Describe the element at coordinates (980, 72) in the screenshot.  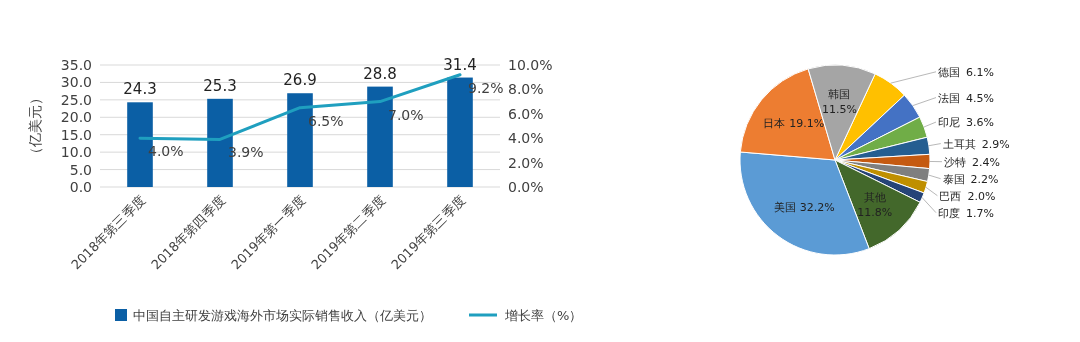
I see `data-label: 6.1%` at that location.